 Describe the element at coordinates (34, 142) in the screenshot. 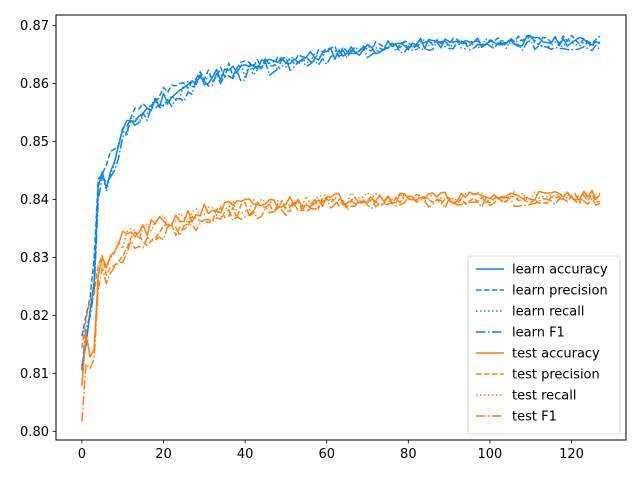

I see `y-tick-label: 0.85` at that location.